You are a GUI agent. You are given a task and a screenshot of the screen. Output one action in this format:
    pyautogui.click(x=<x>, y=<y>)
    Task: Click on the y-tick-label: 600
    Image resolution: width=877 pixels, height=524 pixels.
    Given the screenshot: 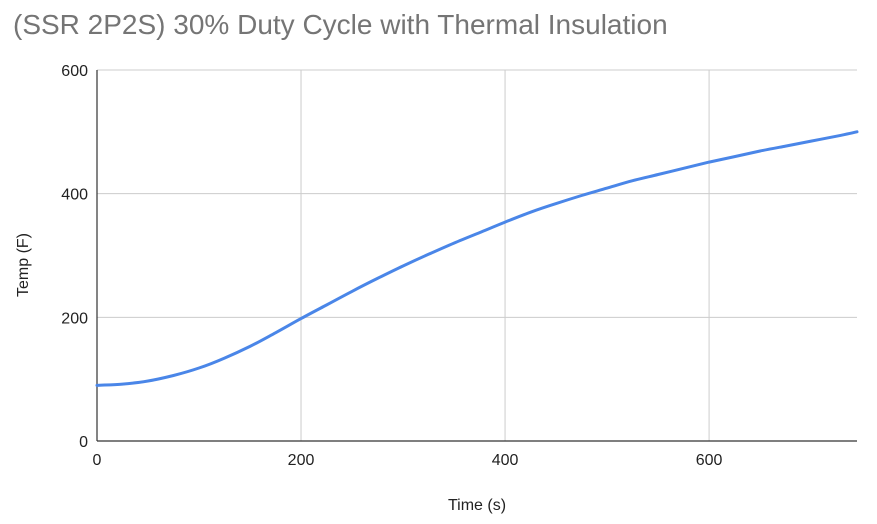 What is the action you would take?
    pyautogui.click(x=74, y=71)
    